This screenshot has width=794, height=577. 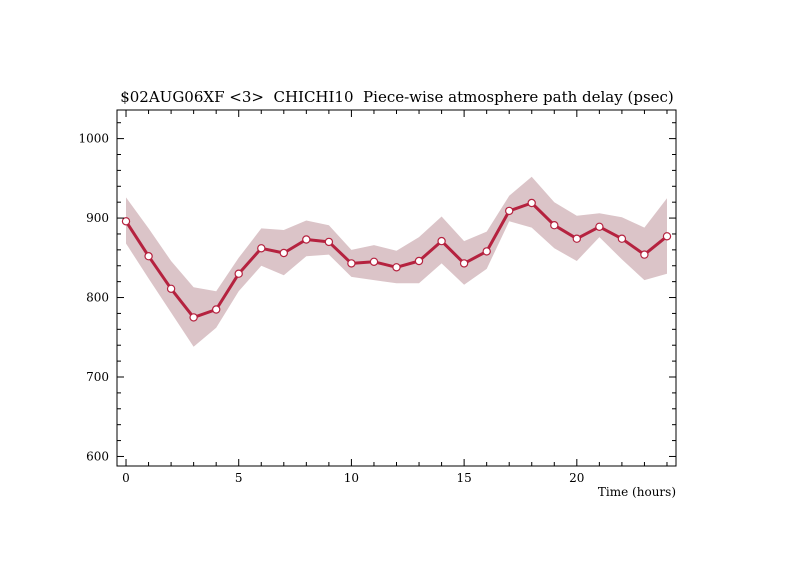 I want to click on y-tick-label: 600, so click(x=97, y=457).